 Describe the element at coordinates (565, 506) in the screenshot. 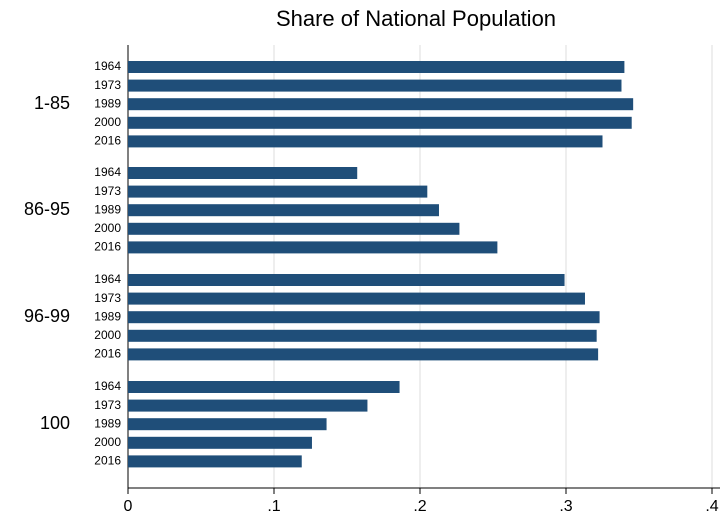

I see `x-tick-label: .3` at that location.